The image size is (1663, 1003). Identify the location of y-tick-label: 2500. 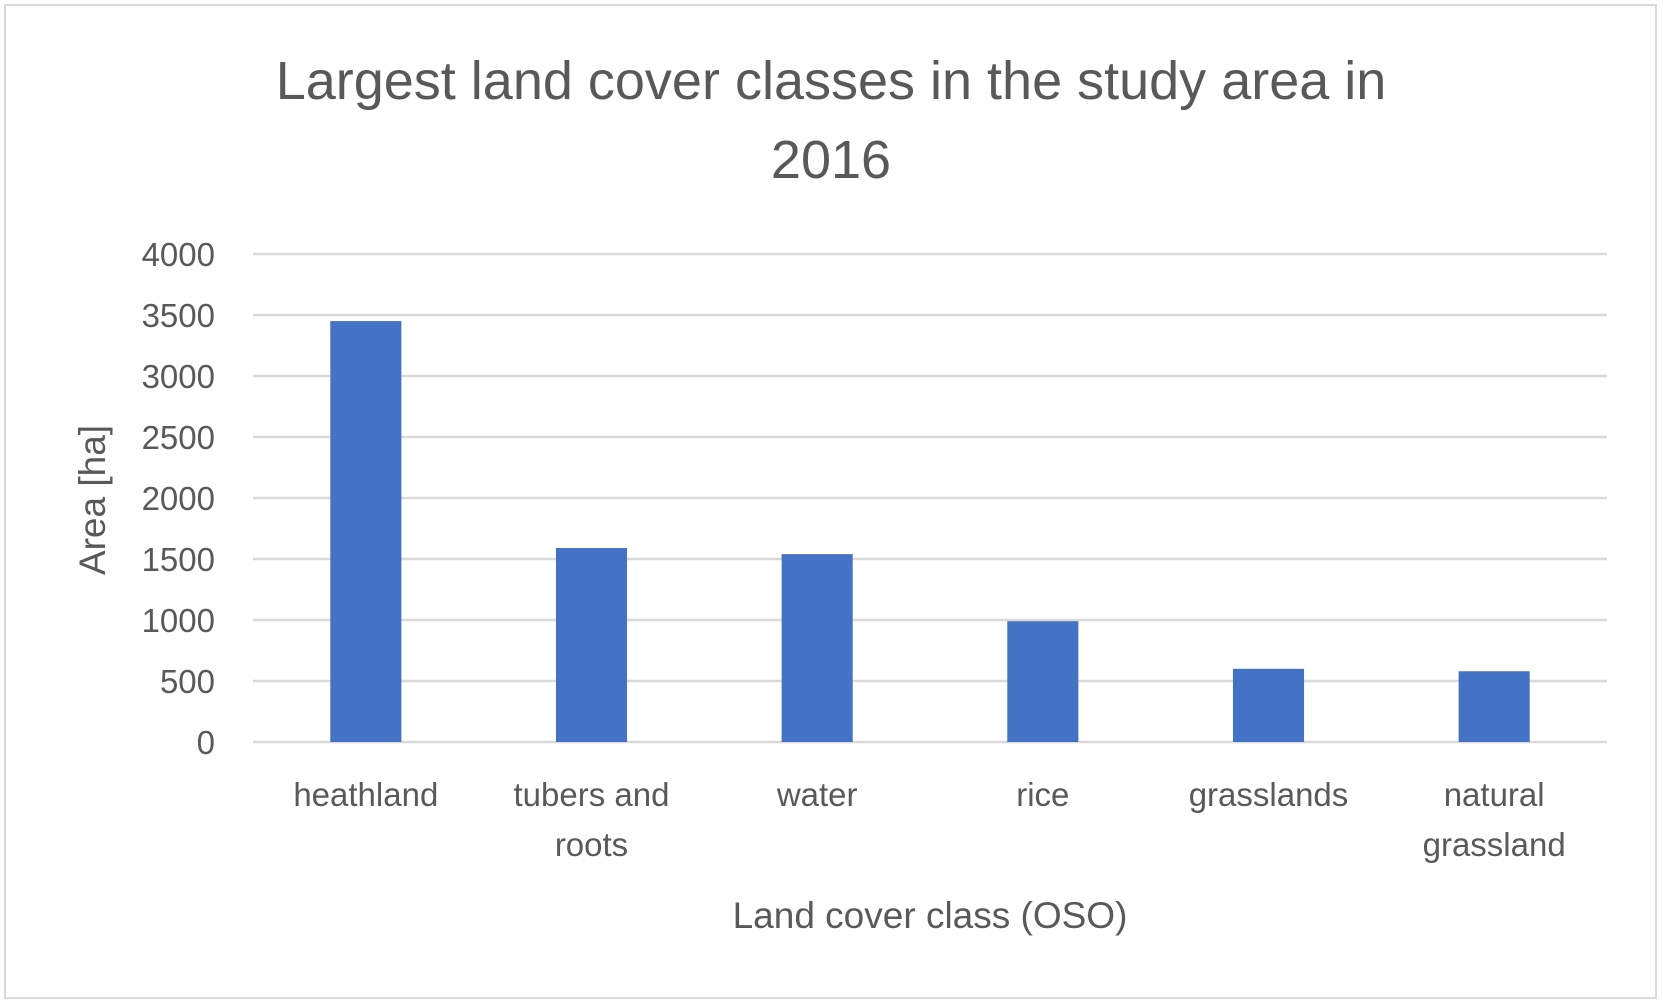
(178, 437).